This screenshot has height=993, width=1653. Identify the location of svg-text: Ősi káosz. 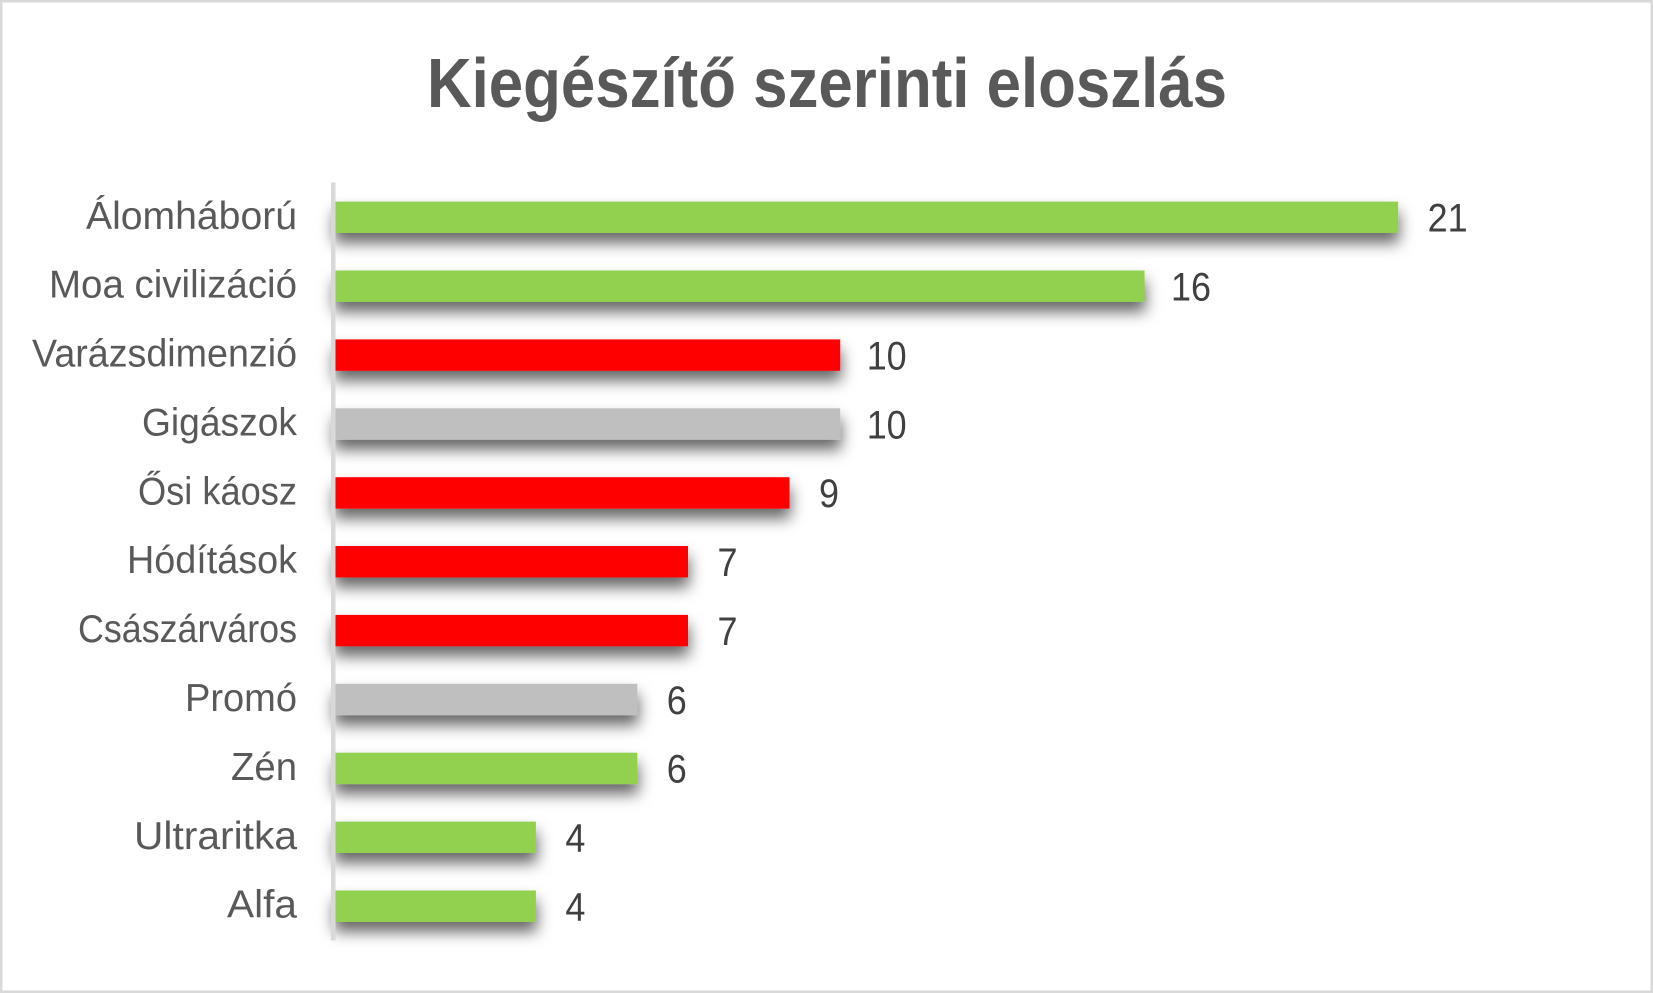
(217, 491).